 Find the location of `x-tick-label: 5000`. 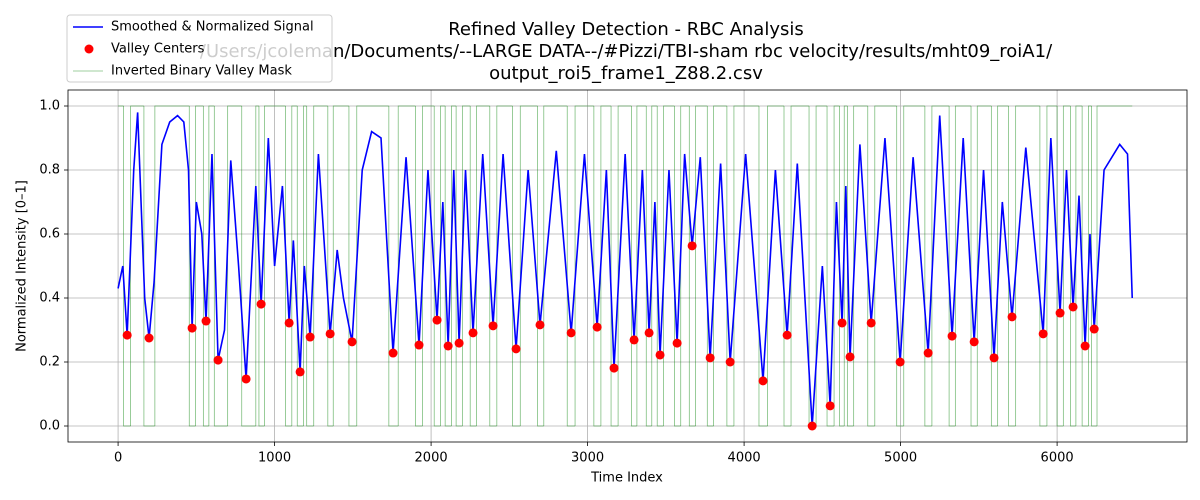

x-tick-label: 5000 is located at coordinates (900, 458).